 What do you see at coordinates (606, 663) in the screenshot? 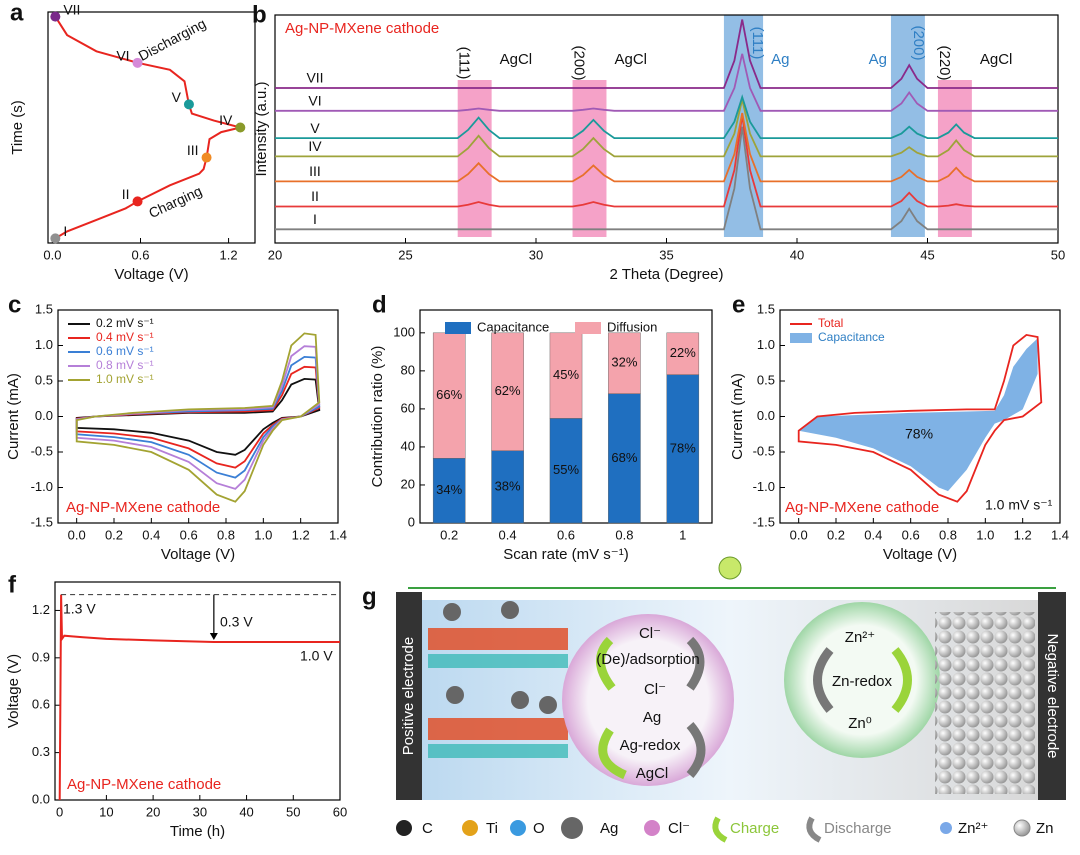
I see `charge-arrow` at bounding box center [606, 663].